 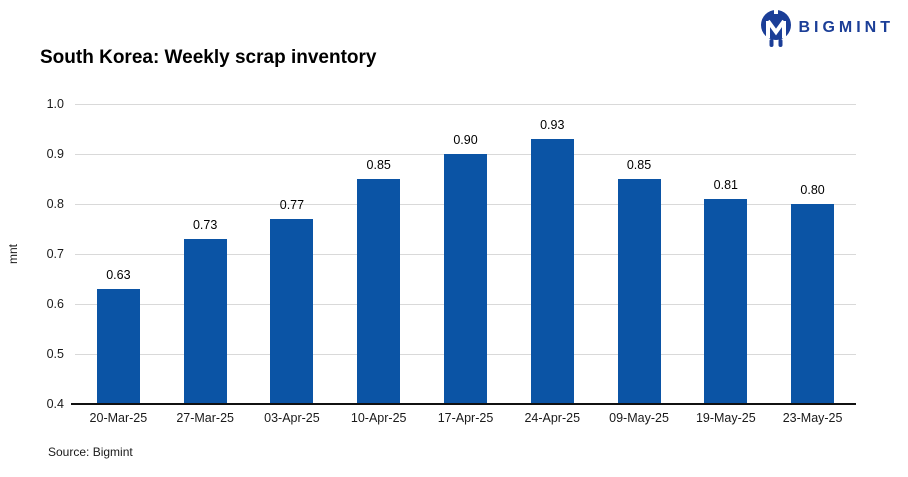 What do you see at coordinates (639, 418) in the screenshot?
I see `x-tick-label: 09-May-25` at bounding box center [639, 418].